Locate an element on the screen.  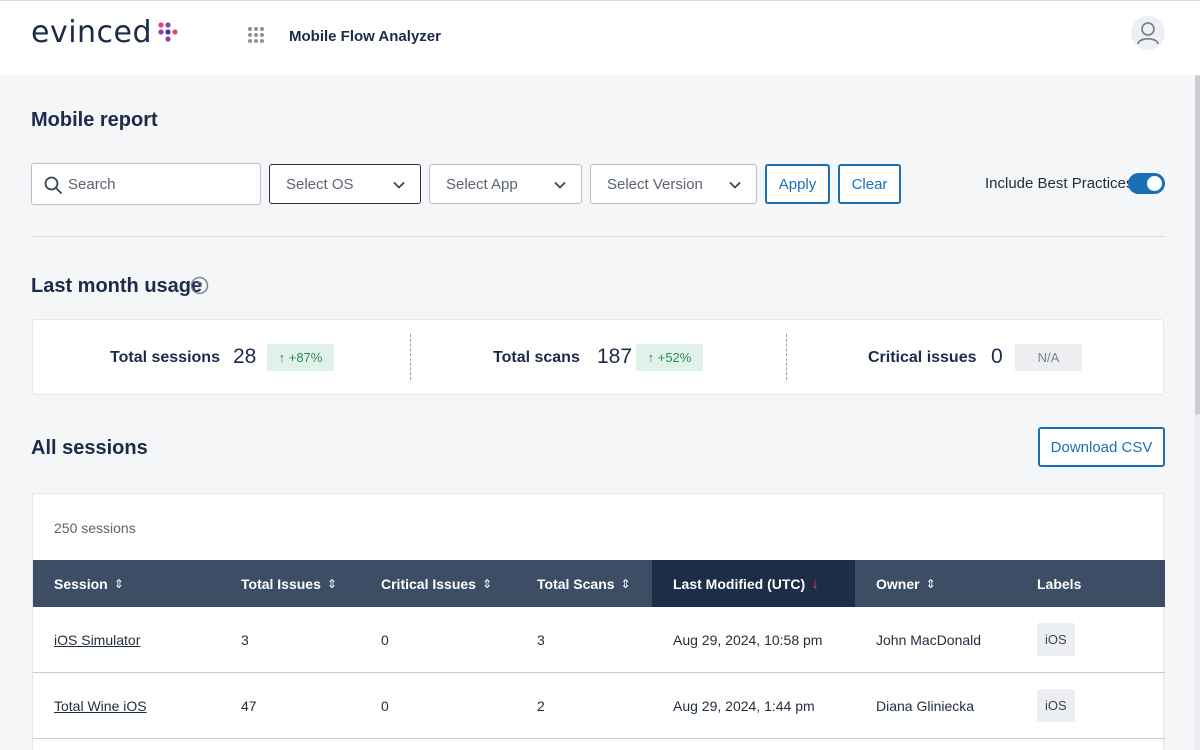
critical-issues-change-badge: N/A is located at coordinates (1048, 357).